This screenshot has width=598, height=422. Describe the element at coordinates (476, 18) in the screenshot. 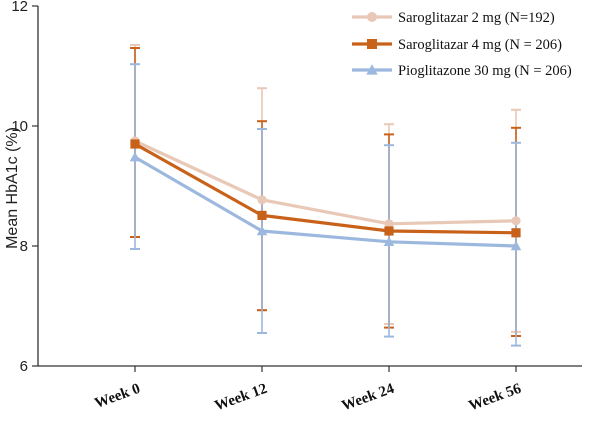

I see `legend-label: Saroglitazar 2 mg (N=192)` at that location.